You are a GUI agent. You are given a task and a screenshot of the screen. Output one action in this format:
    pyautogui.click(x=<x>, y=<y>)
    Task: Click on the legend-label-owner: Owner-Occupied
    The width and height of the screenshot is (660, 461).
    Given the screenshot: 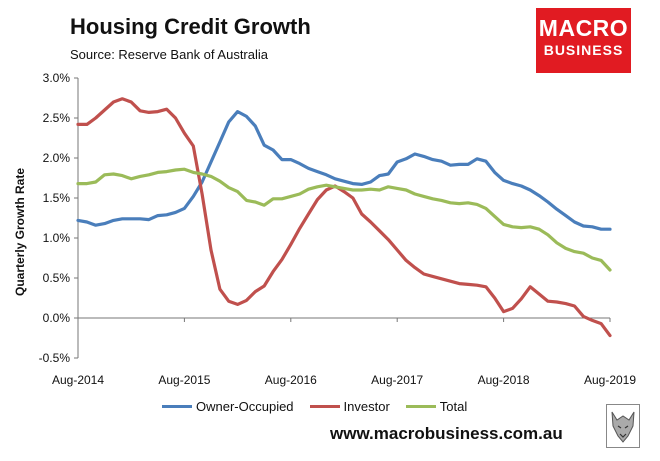 What is the action you would take?
    pyautogui.click(x=245, y=406)
    